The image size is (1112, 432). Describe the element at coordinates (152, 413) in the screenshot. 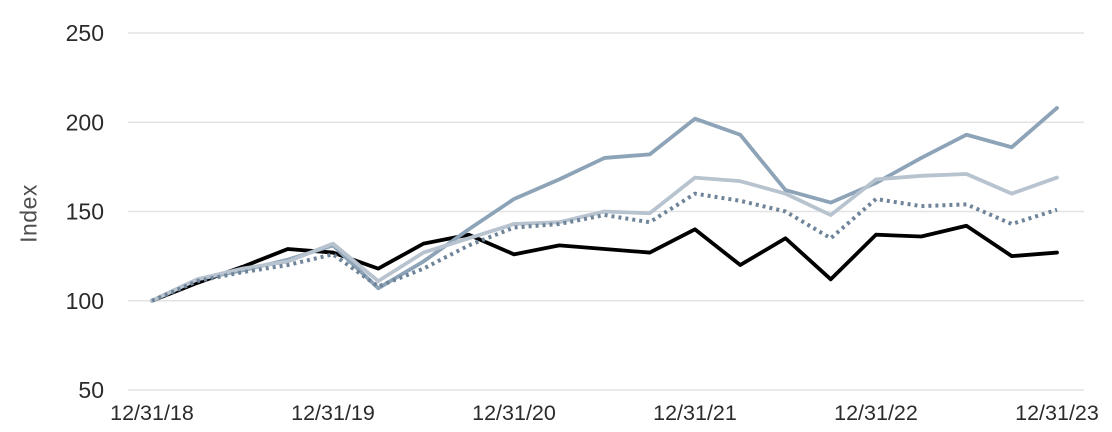

I see `x-tick-label: 12/31/18` at that location.